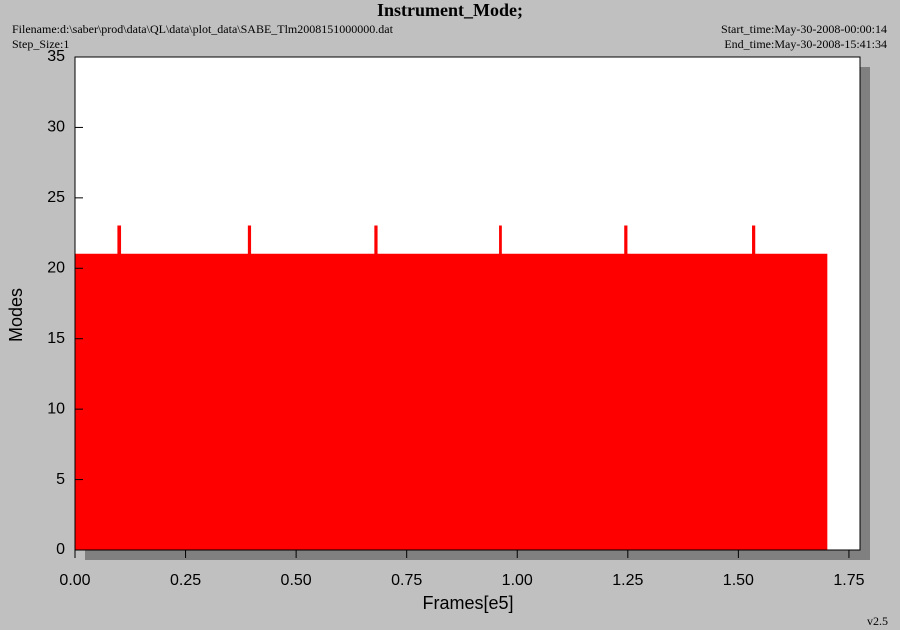 This screenshot has width=900, height=630. What do you see at coordinates (60, 549) in the screenshot?
I see `y-tick-label: 0` at bounding box center [60, 549].